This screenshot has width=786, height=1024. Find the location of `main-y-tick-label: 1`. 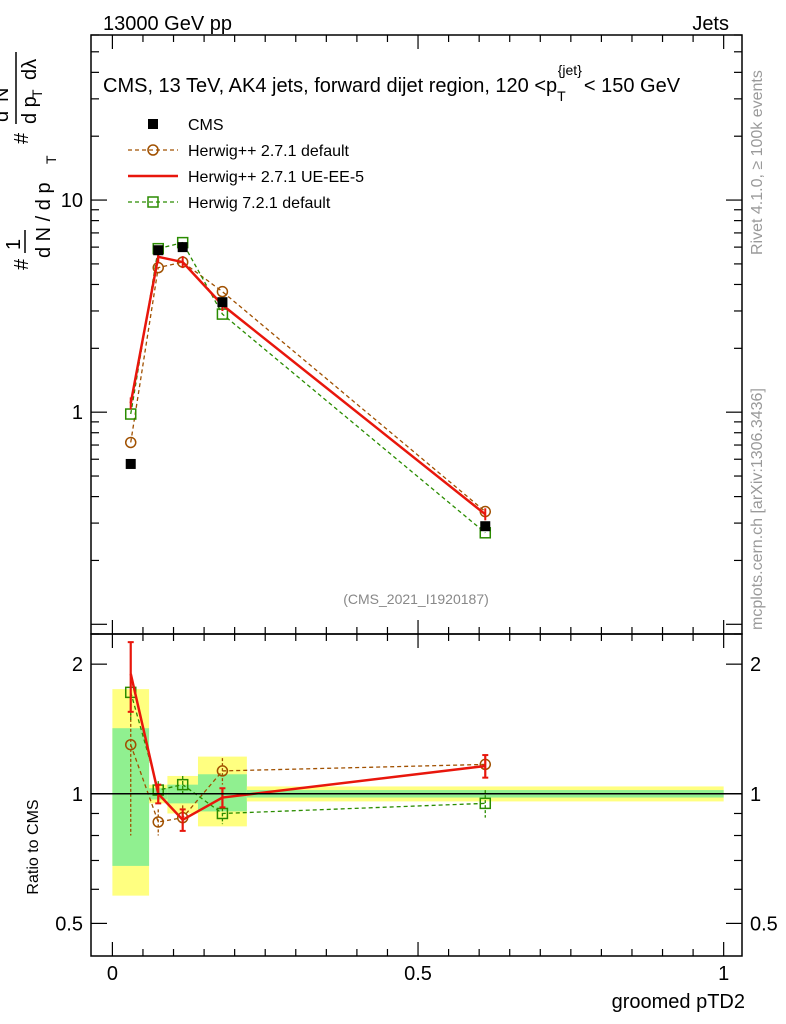

main-y-tick-label: 1 is located at coordinates (77, 413).